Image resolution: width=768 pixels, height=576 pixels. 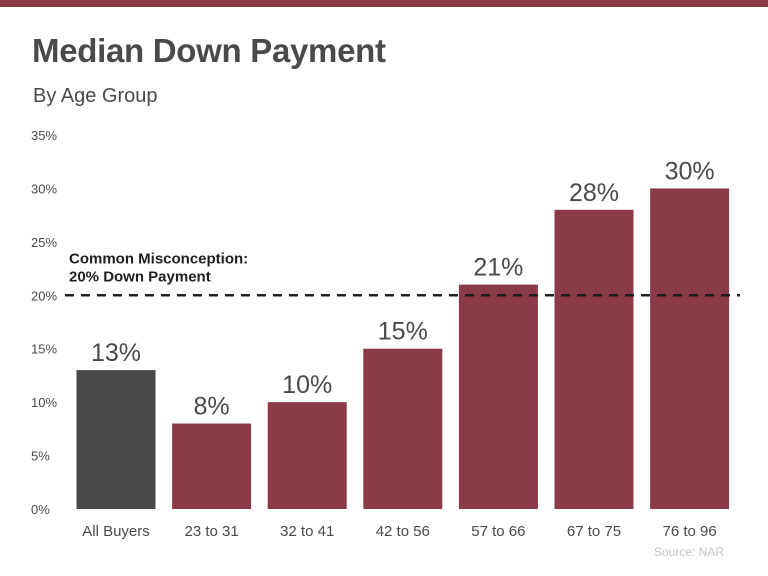 What do you see at coordinates (116, 531) in the screenshot?
I see `x-category-label: All Buyers` at bounding box center [116, 531].